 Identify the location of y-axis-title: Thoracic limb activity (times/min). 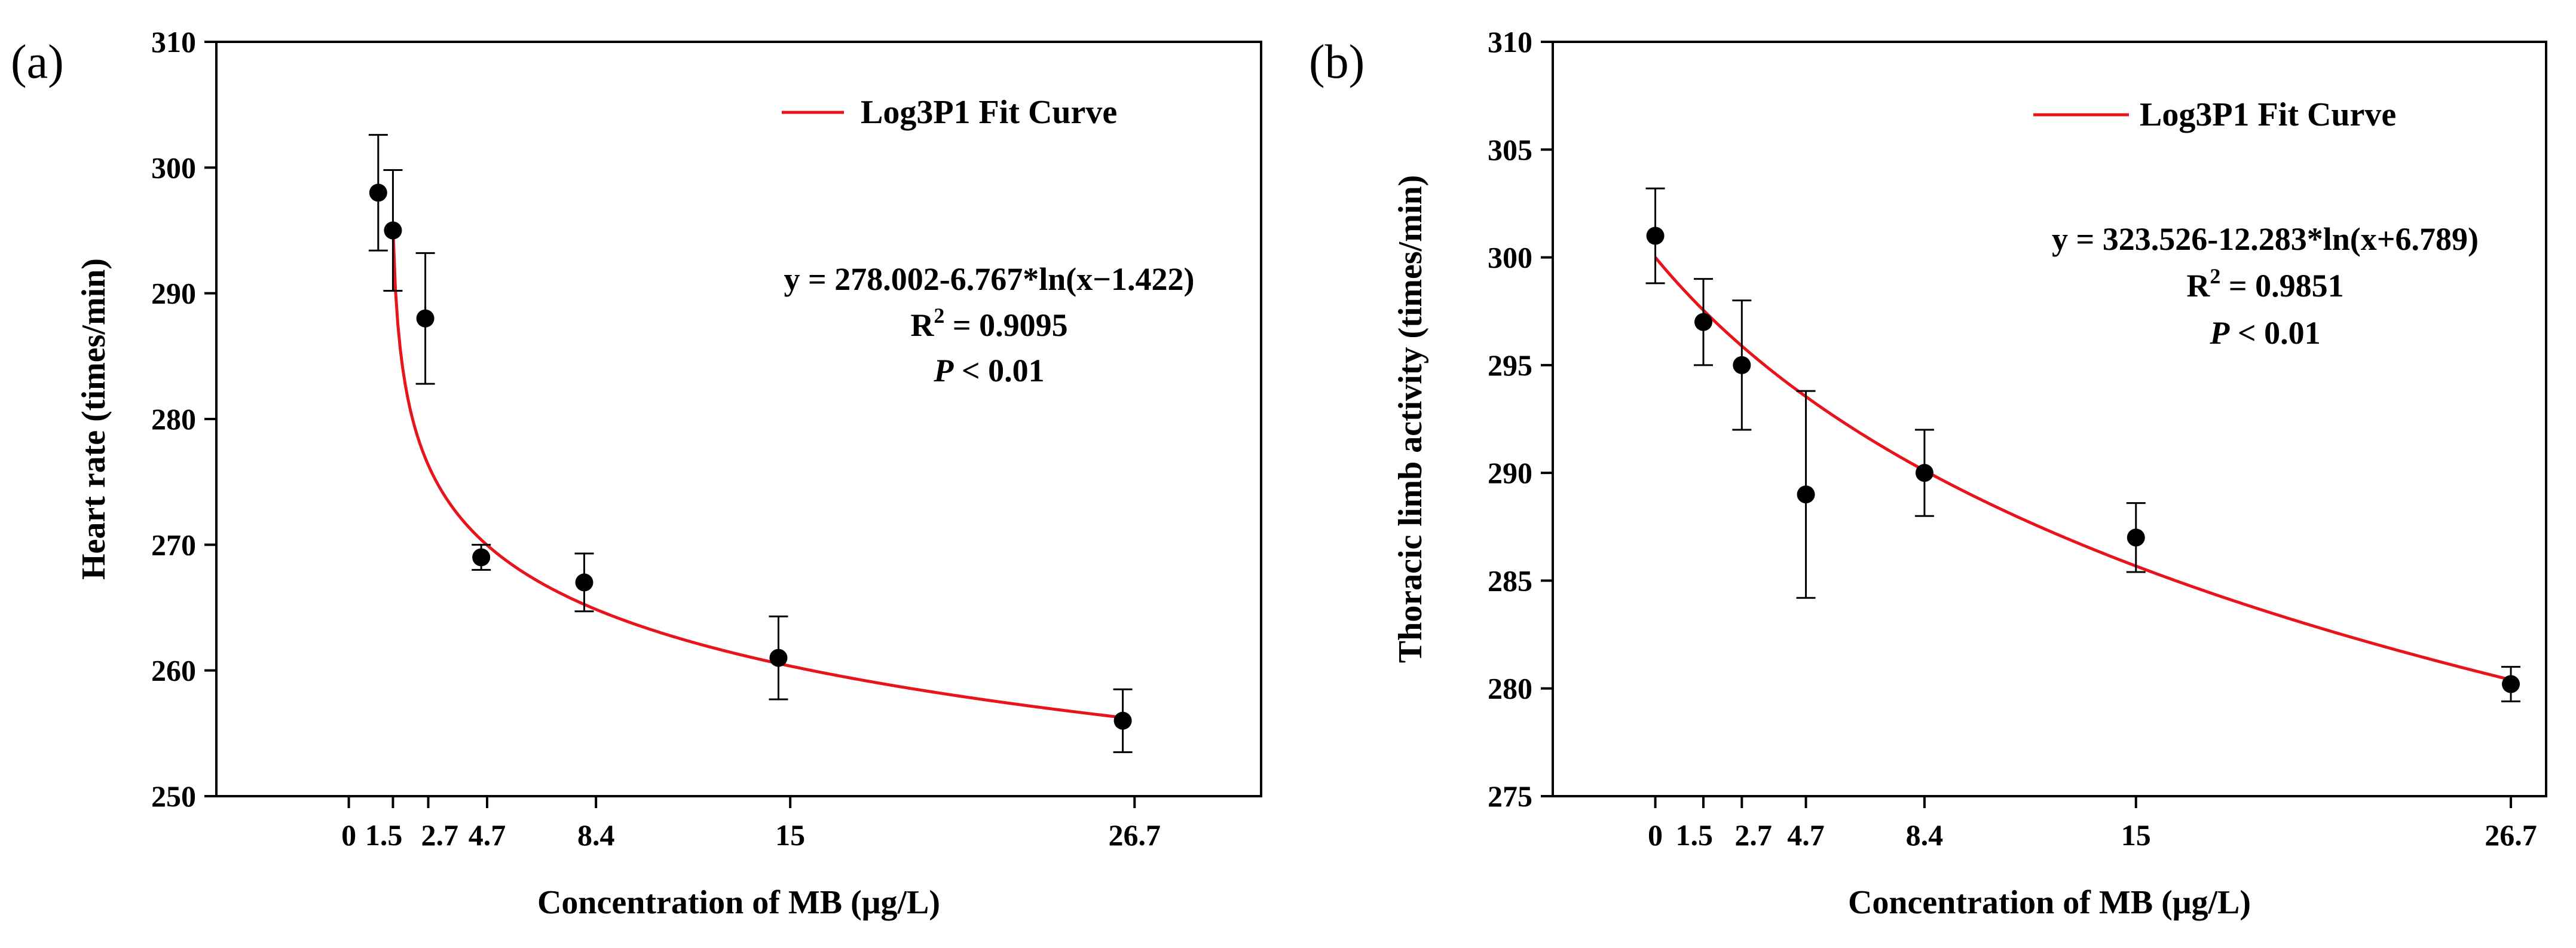
(1410, 419).